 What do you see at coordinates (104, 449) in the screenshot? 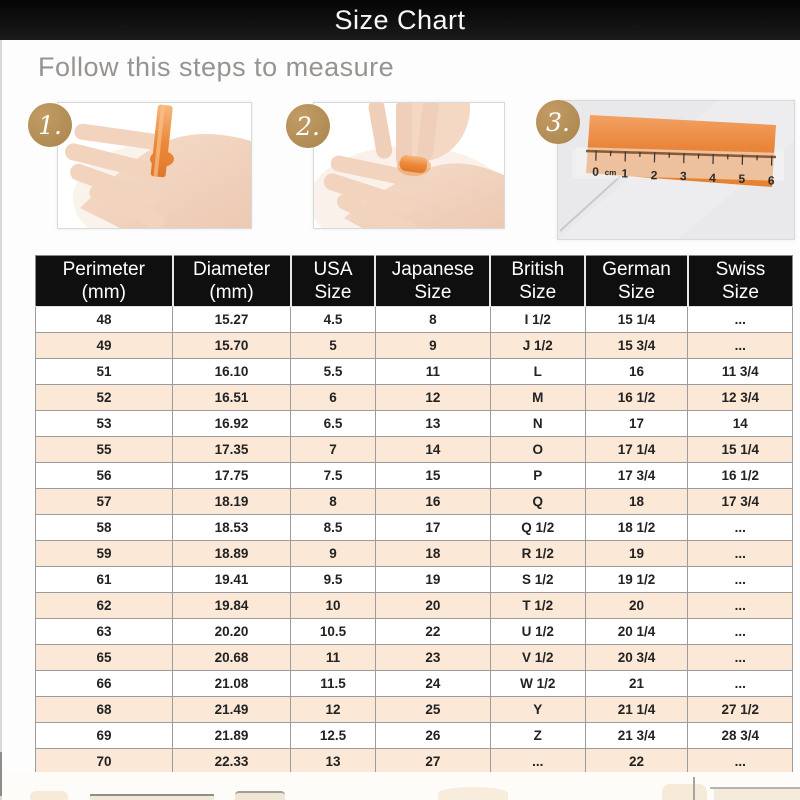
I see `table-cell: 55` at bounding box center [104, 449].